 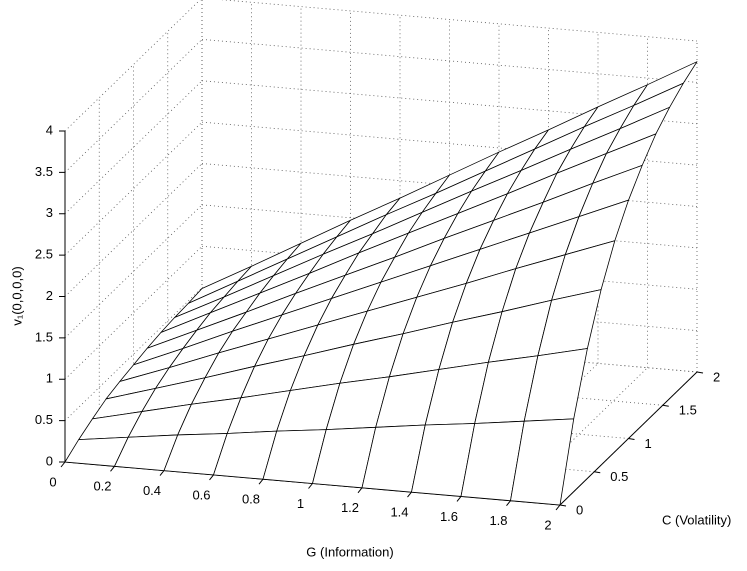 What do you see at coordinates (44, 171) in the screenshot?
I see `z-tick-label: 3.5` at bounding box center [44, 171].